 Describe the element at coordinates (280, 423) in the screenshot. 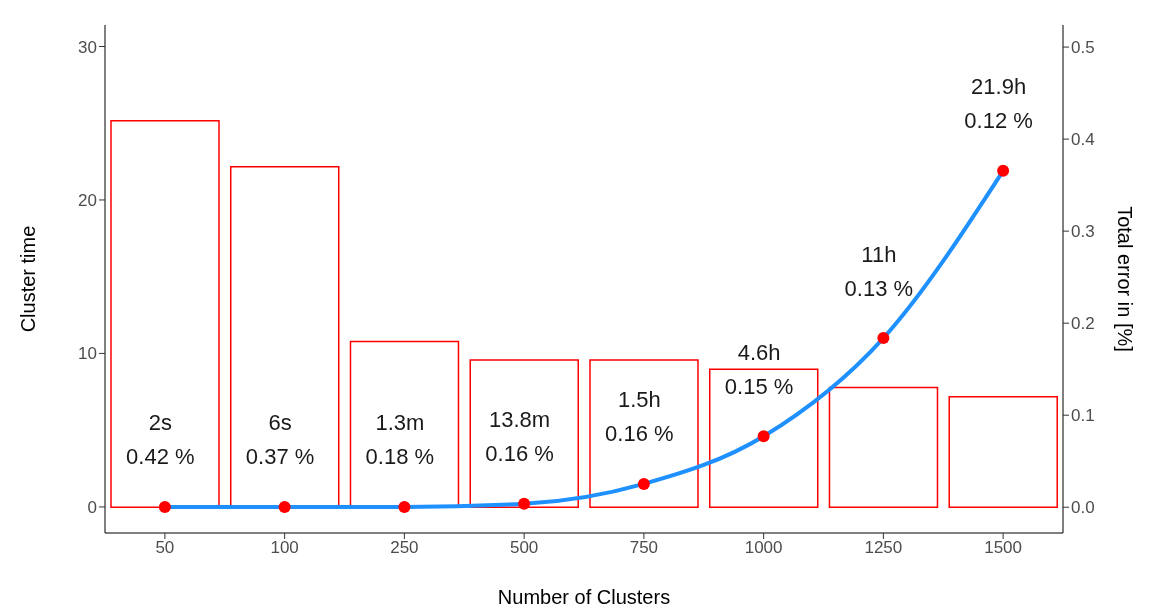

I see `annotation: 6s` at that location.